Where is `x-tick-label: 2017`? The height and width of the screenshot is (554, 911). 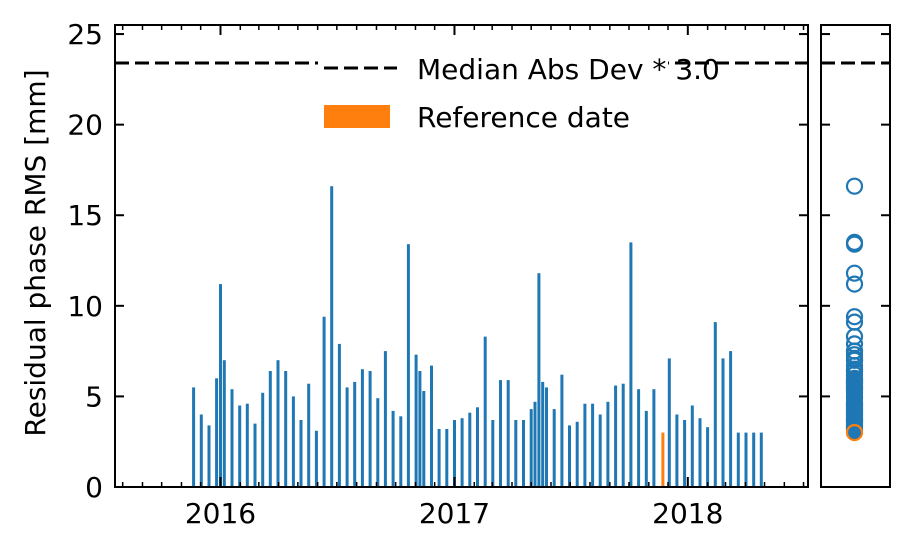 x-tick-label: 2017 is located at coordinates (454, 513).